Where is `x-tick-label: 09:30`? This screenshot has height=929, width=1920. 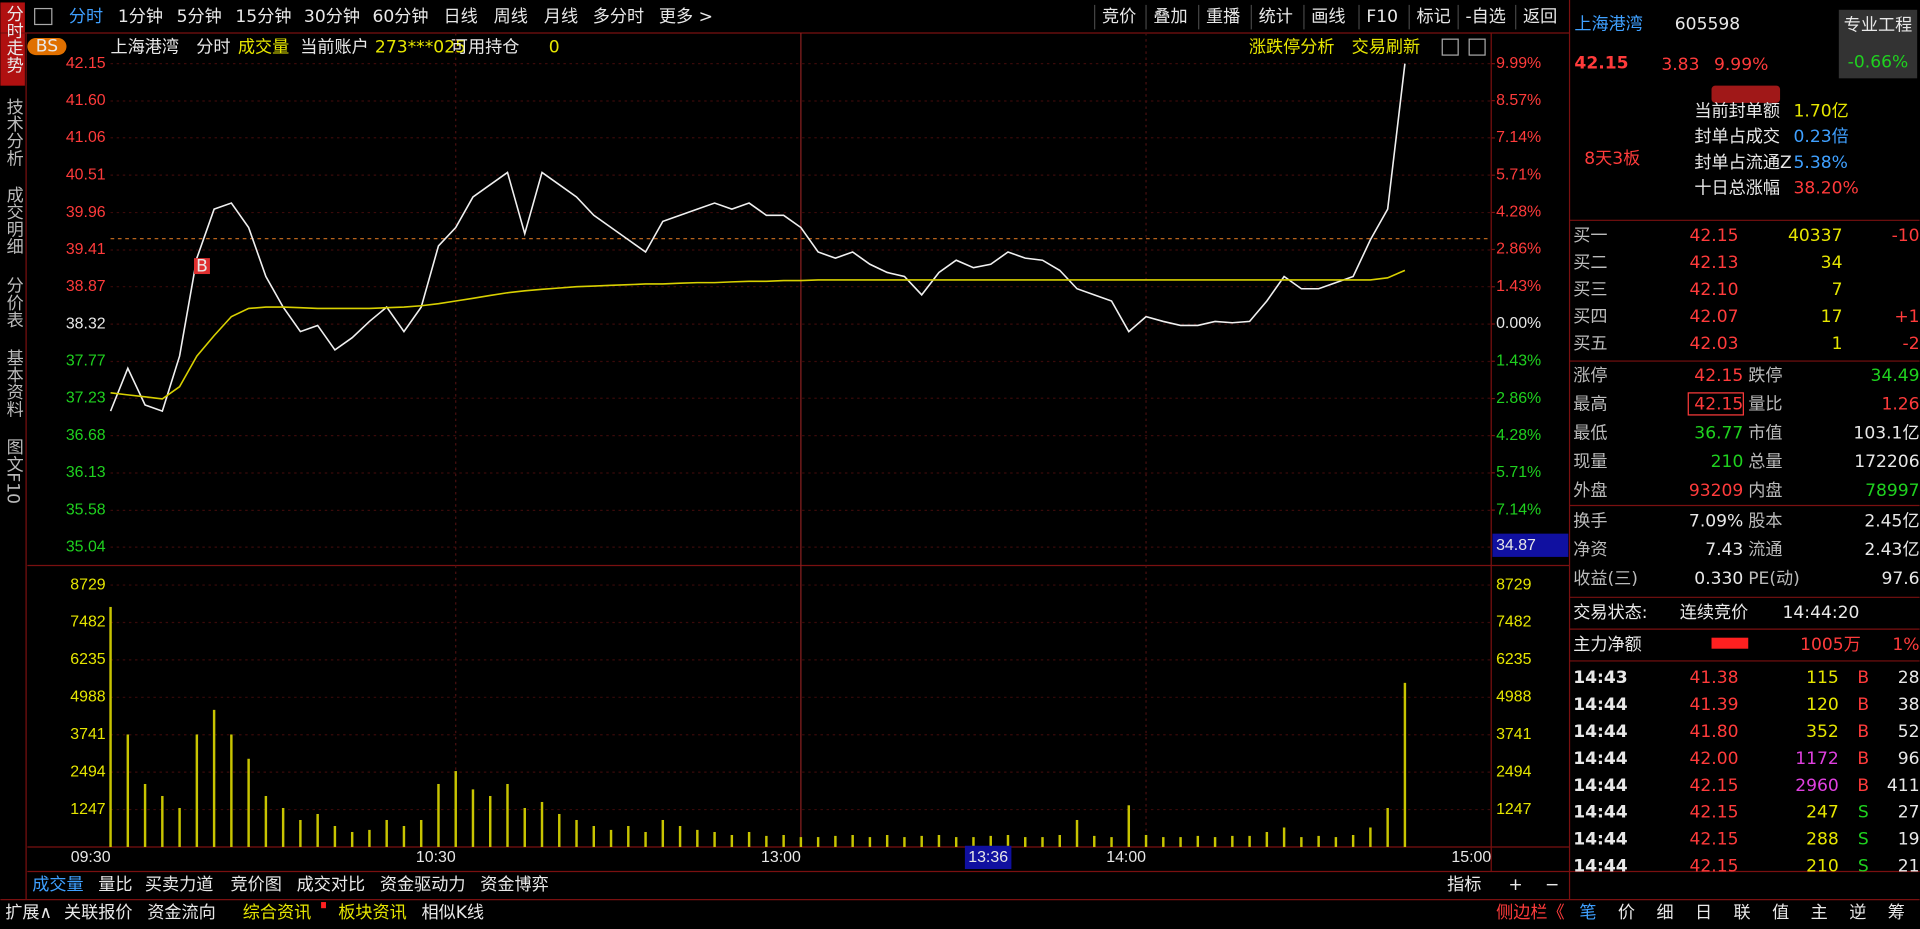 x-tick-label: 09:30 is located at coordinates (91, 857).